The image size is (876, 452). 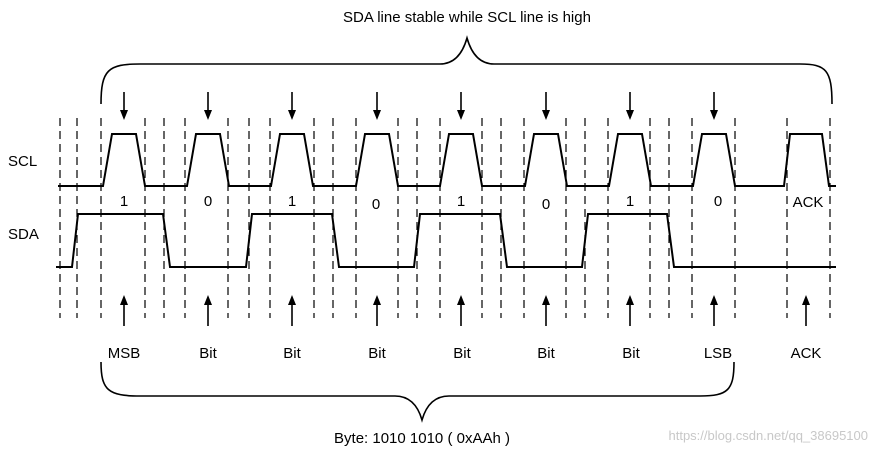 I want to click on scl-waveform, so click(x=447, y=160).